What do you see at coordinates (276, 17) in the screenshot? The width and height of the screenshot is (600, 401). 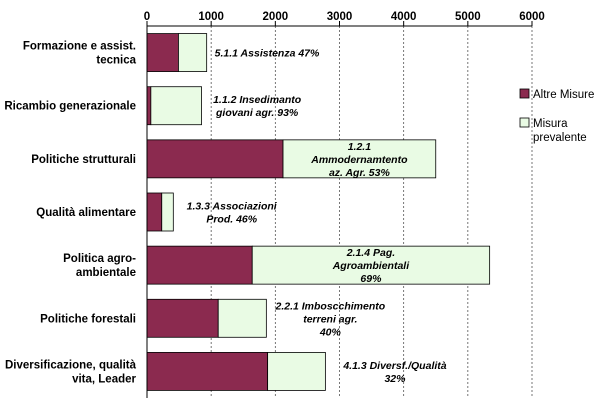 I see `x-tick-label: 2000` at bounding box center [276, 17].